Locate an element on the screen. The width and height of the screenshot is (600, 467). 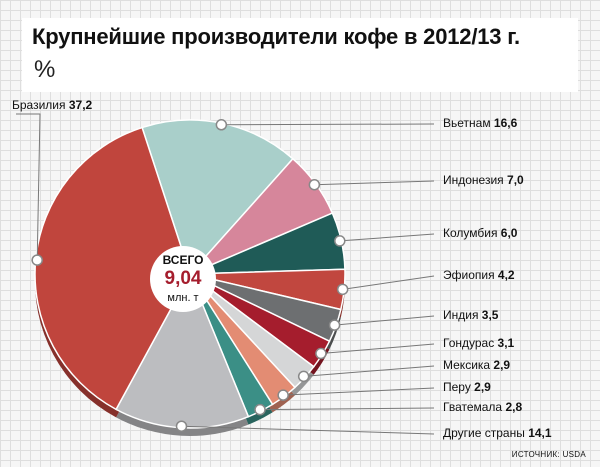
header-panel is located at coordinates (300, 55).